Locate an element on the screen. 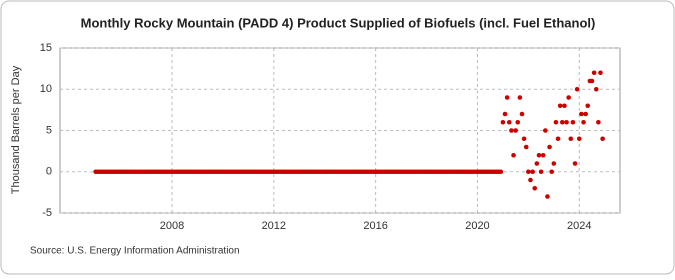  y-tick-label: 5 is located at coordinates (49, 130).